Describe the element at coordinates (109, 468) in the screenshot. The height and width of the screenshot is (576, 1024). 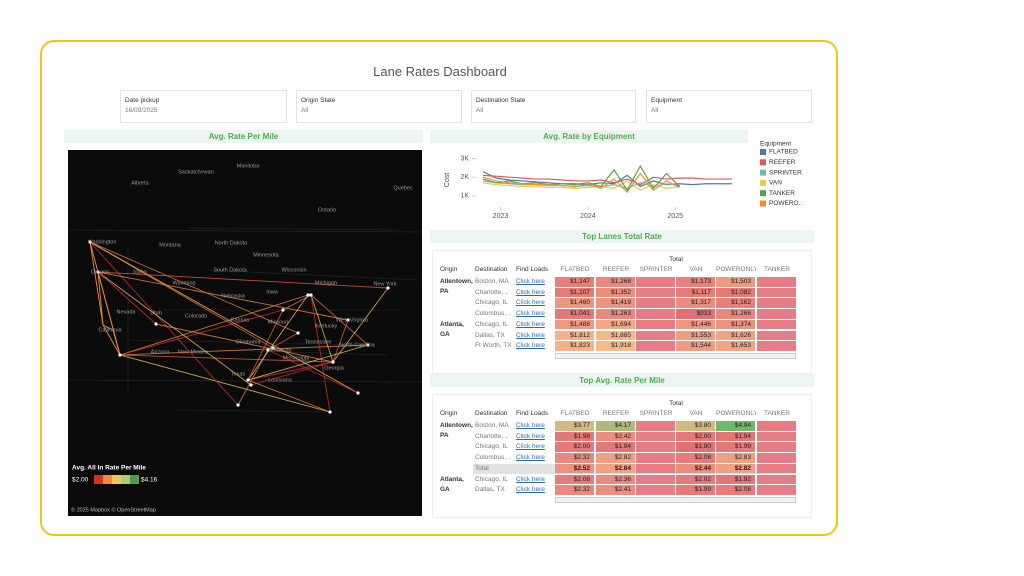
I see `legend-title: Avg. All In Rate Per Mile` at that location.